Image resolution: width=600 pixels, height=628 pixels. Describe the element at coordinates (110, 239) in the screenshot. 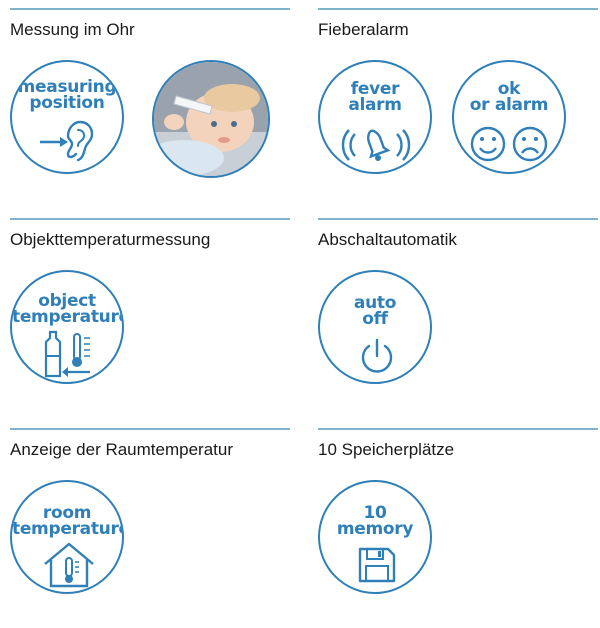

I see `feature-heading: Objekttemperaturmessung` at that location.